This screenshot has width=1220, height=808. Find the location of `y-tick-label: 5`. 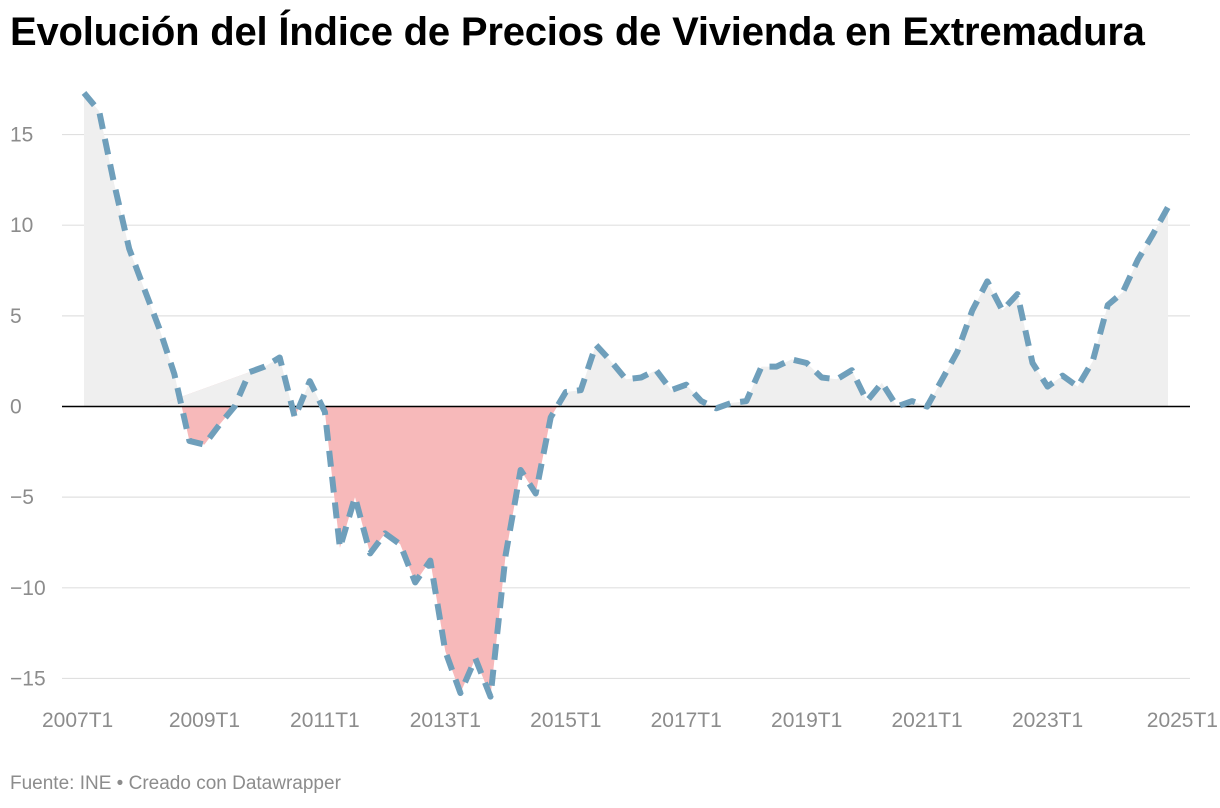

y-tick-label: 5 is located at coordinates (16, 316).